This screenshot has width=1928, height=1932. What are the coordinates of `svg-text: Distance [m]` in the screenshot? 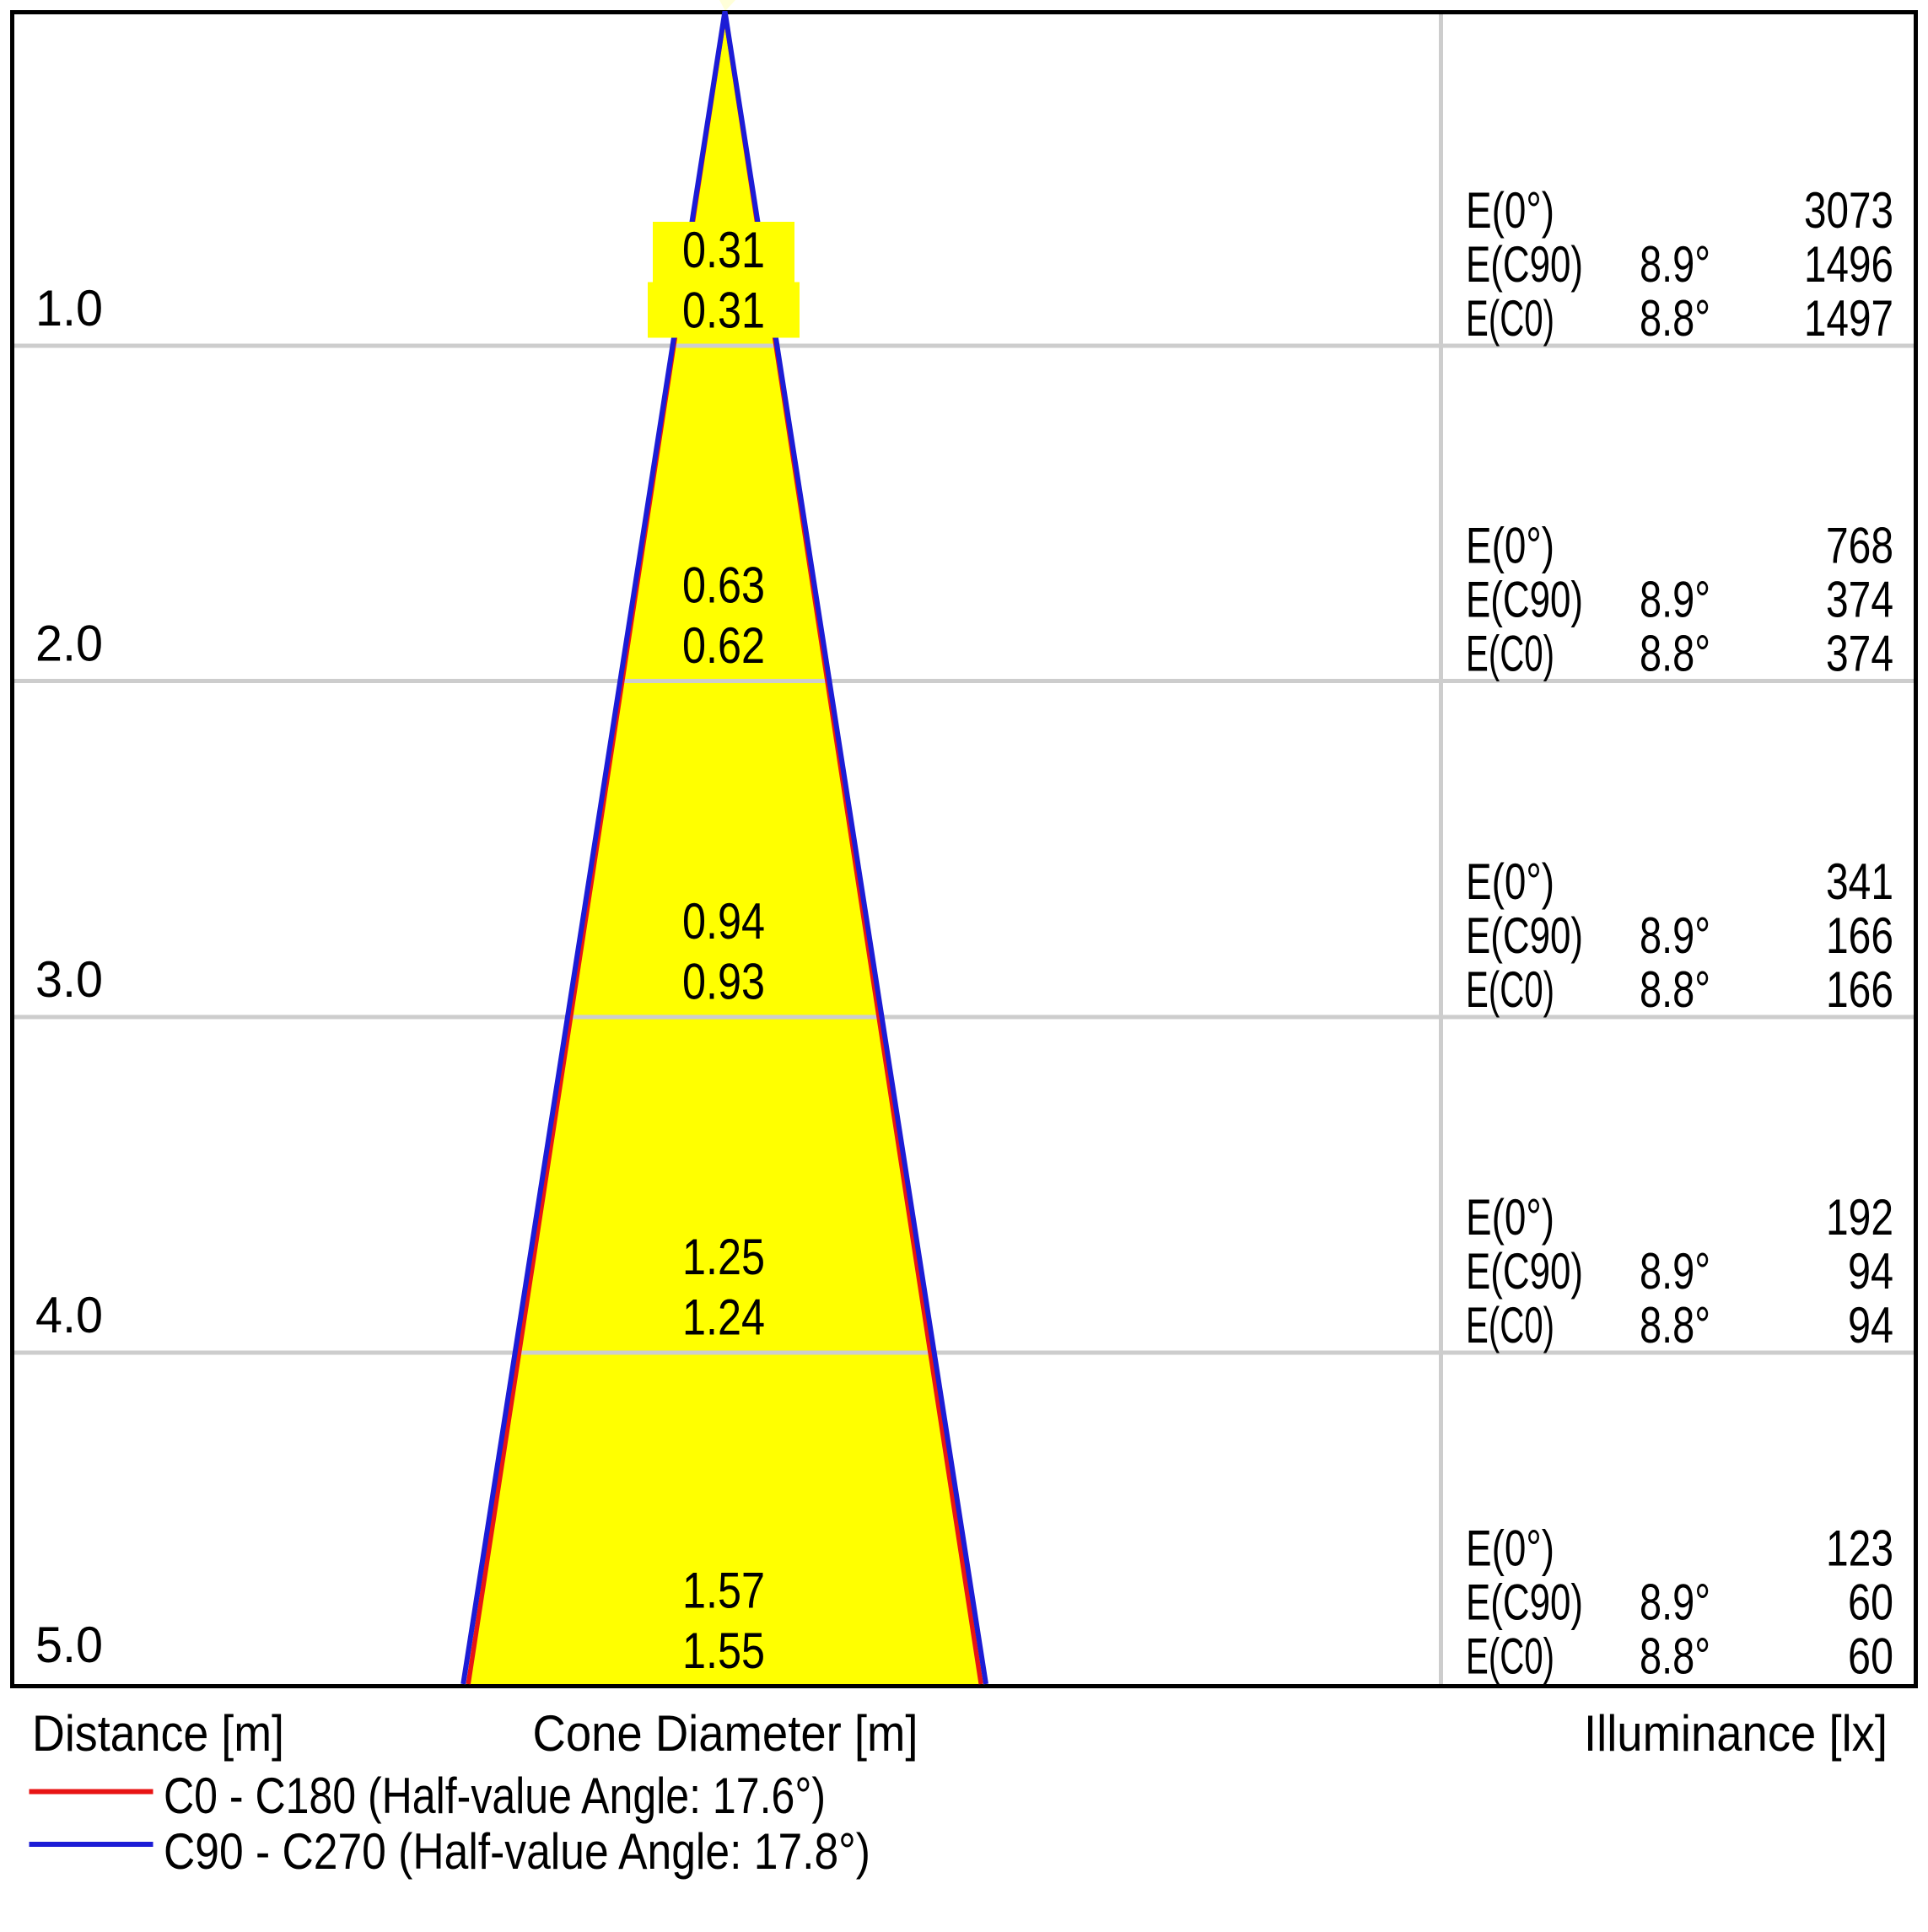 It's located at (158, 1734).